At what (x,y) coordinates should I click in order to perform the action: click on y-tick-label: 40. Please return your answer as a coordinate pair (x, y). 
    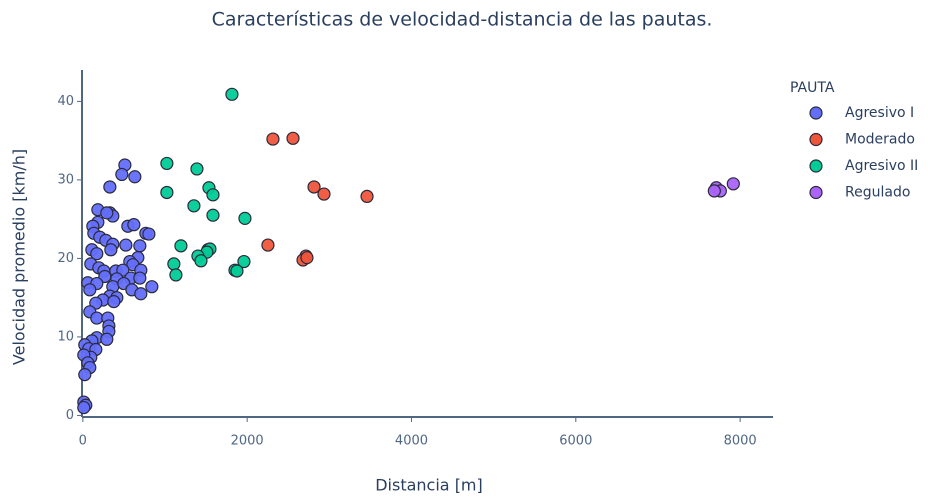
    Looking at the image, I should click on (65, 101).